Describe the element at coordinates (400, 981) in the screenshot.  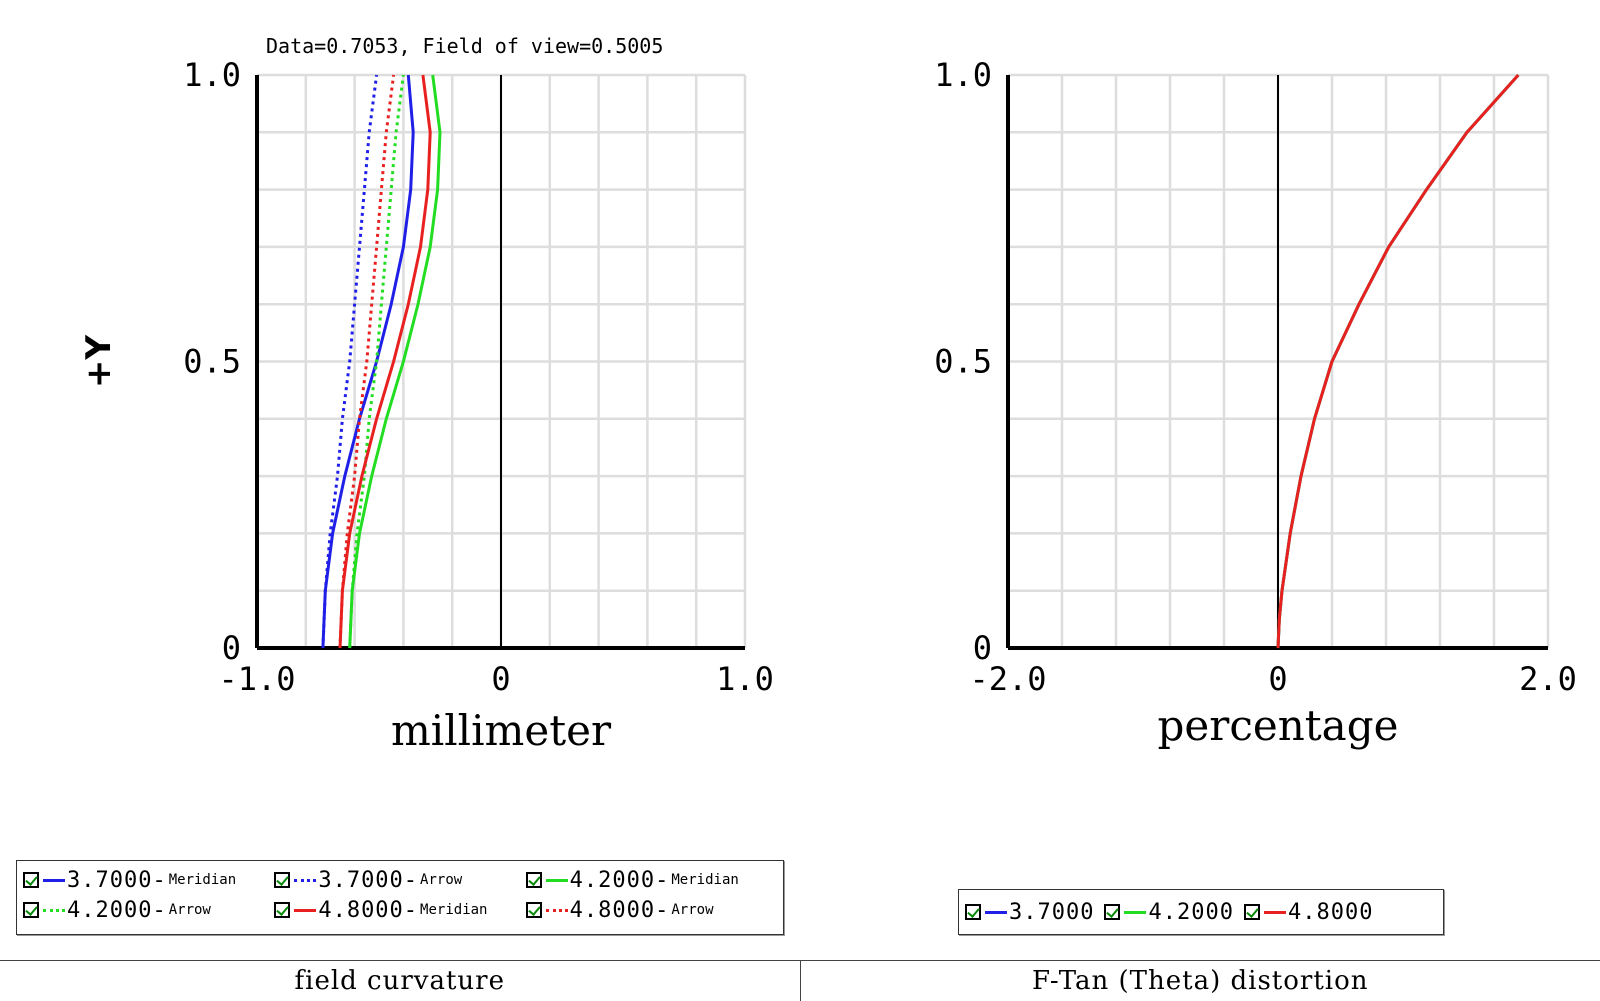
I see `caption-field-curvature: field curvature` at that location.